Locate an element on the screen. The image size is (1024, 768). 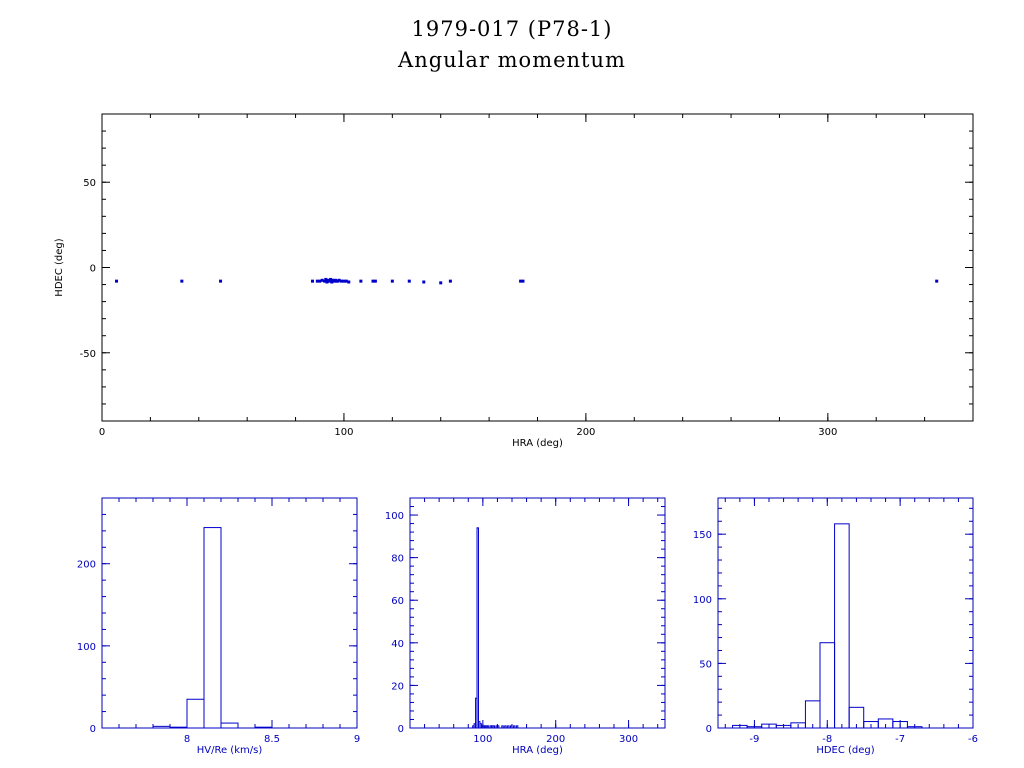
y-tick-label: 20 is located at coordinates (397, 686).